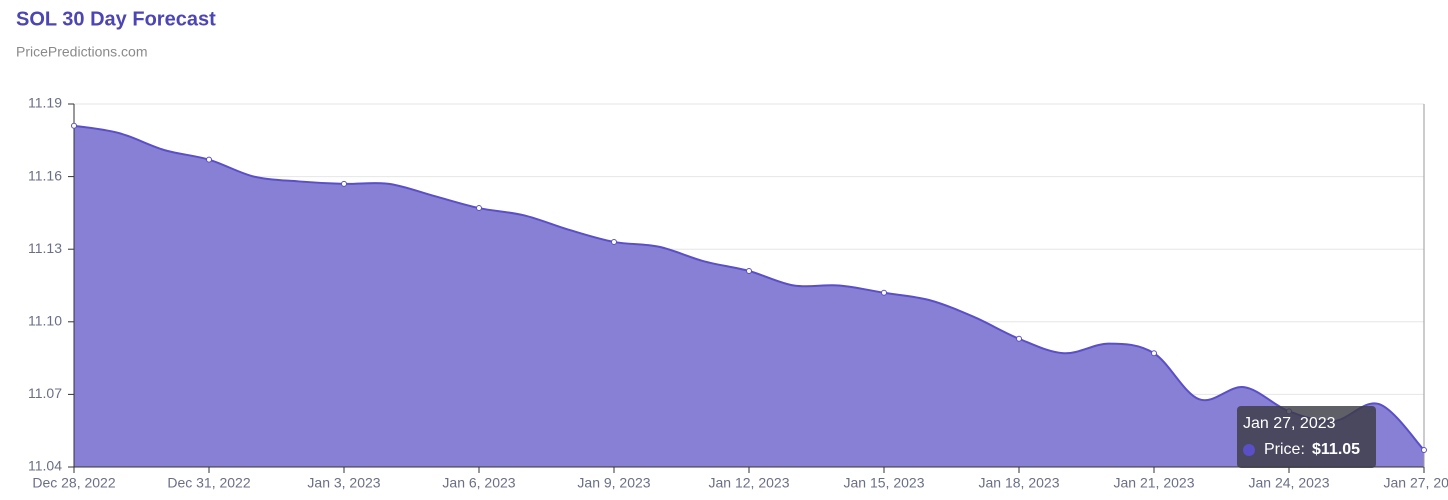 The width and height of the screenshot is (1448, 500). What do you see at coordinates (45, 248) in the screenshot?
I see `y-tick-label: 11.13` at bounding box center [45, 248].